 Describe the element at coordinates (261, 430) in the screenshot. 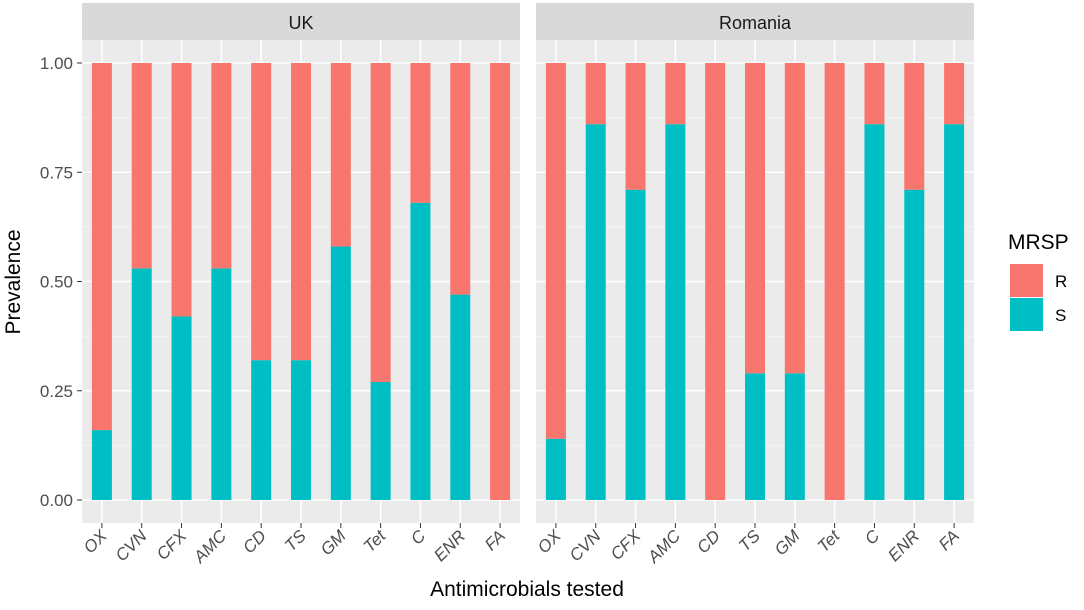

I see `bar-s-cd` at that location.